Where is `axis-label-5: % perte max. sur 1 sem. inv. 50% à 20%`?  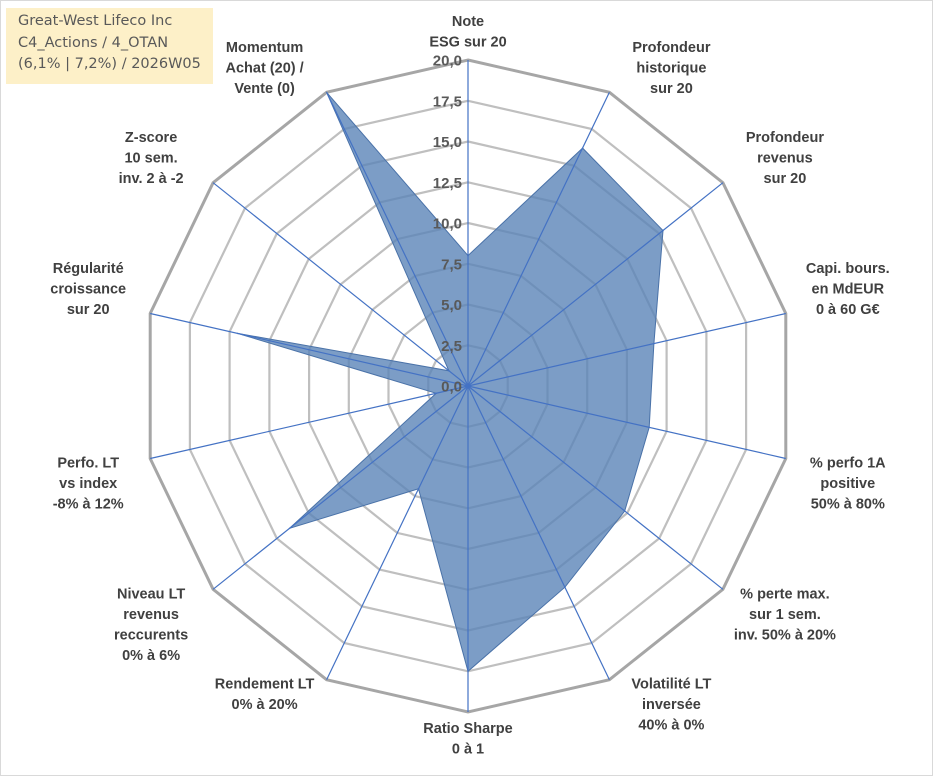 axis-label-5: % perte max. sur 1 sem. inv. 50% à 20% is located at coordinates (785, 614).